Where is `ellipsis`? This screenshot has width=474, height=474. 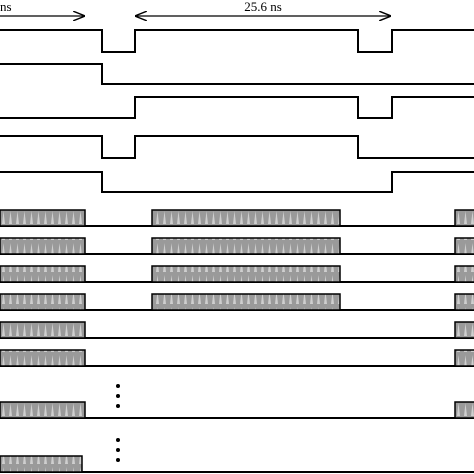
ellipsis is located at coordinates (118, 423).